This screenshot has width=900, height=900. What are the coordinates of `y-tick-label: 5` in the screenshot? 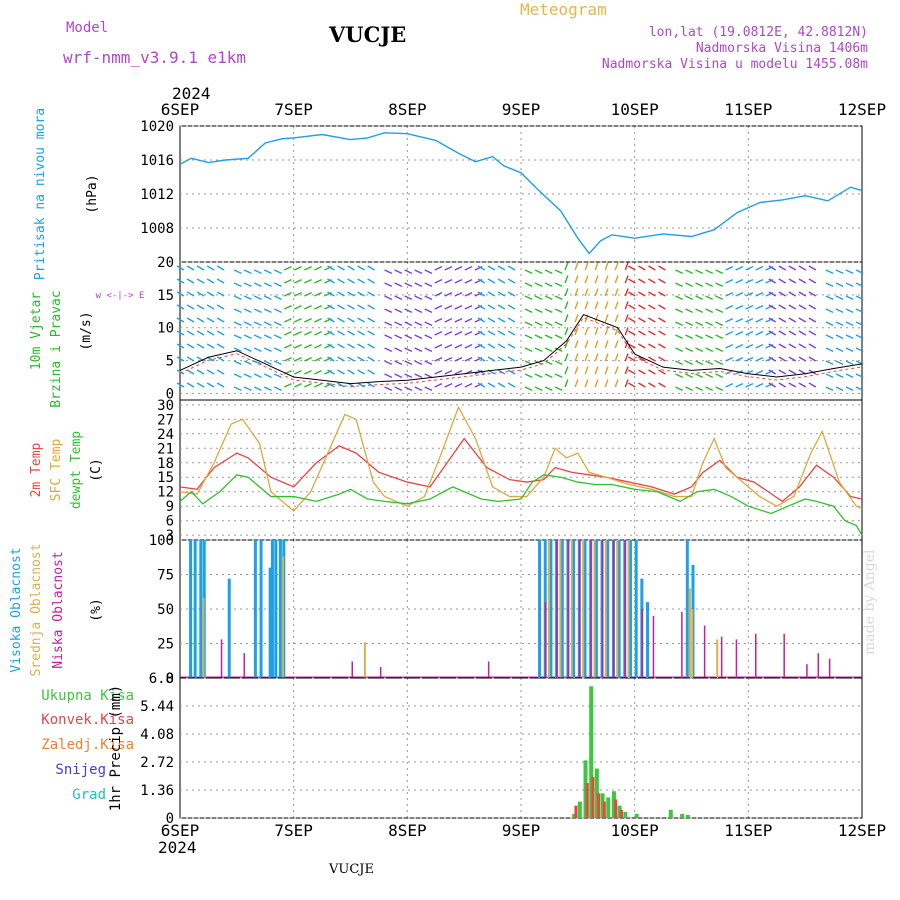 It's located at (170, 362).